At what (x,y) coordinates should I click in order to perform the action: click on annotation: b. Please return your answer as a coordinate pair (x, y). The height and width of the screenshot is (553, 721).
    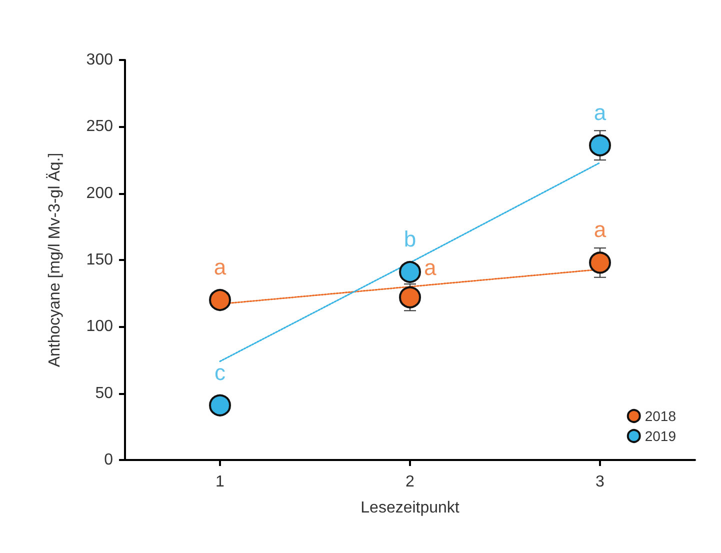
    Looking at the image, I should click on (410, 239).